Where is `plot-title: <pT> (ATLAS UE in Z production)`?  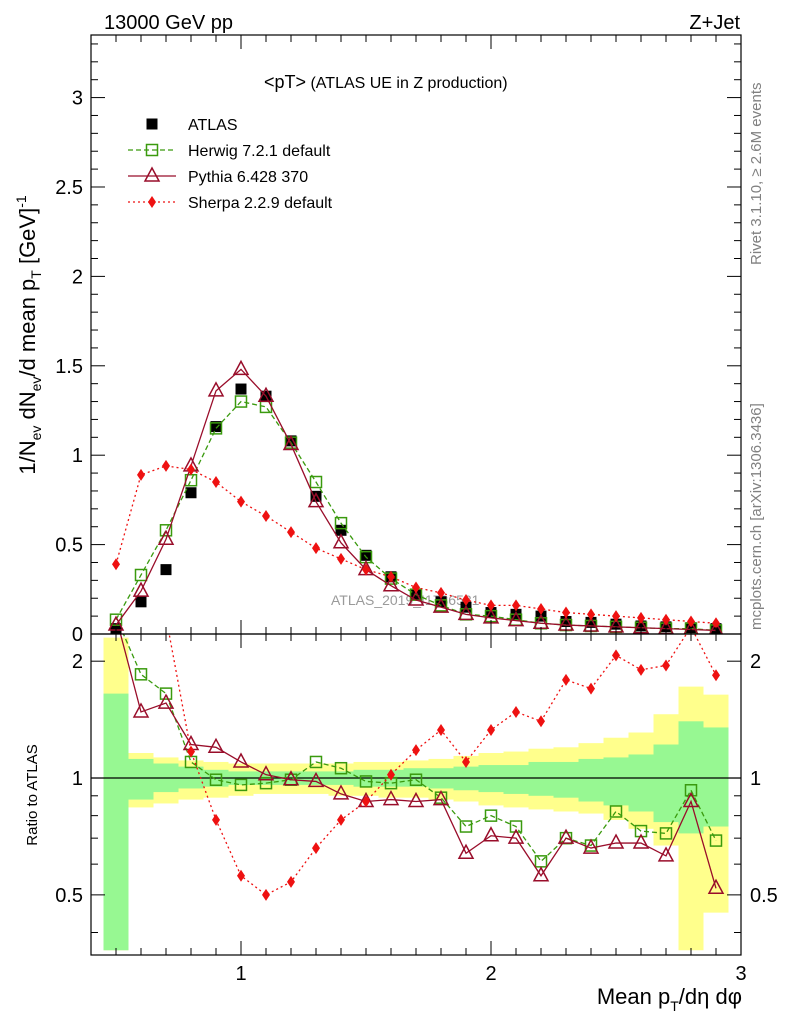 plot-title: <pT> (ATLAS UE in Z production) is located at coordinates (386, 82).